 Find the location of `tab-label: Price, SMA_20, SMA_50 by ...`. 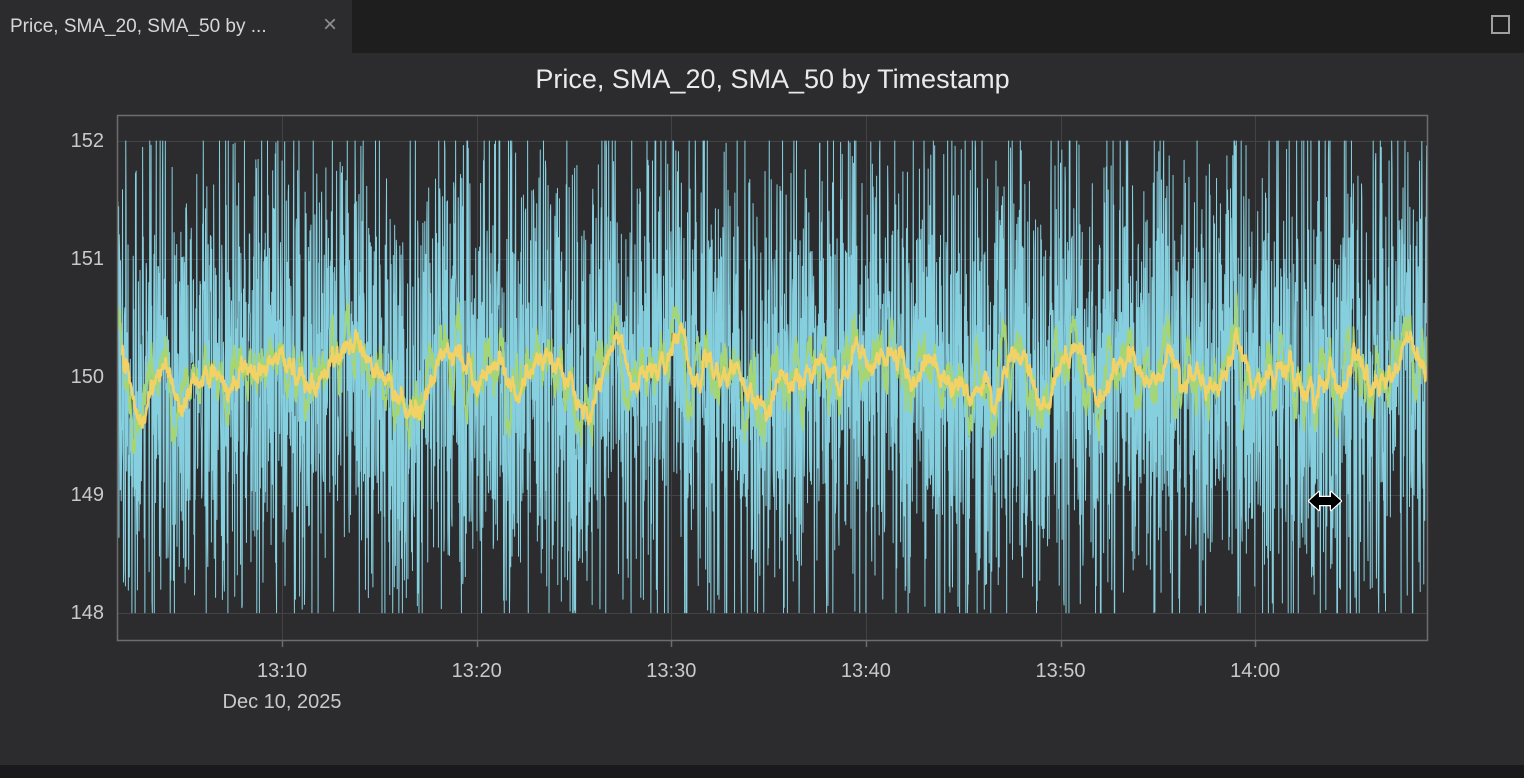

tab-label: Price, SMA_20, SMA_50 by ... is located at coordinates (138, 26).